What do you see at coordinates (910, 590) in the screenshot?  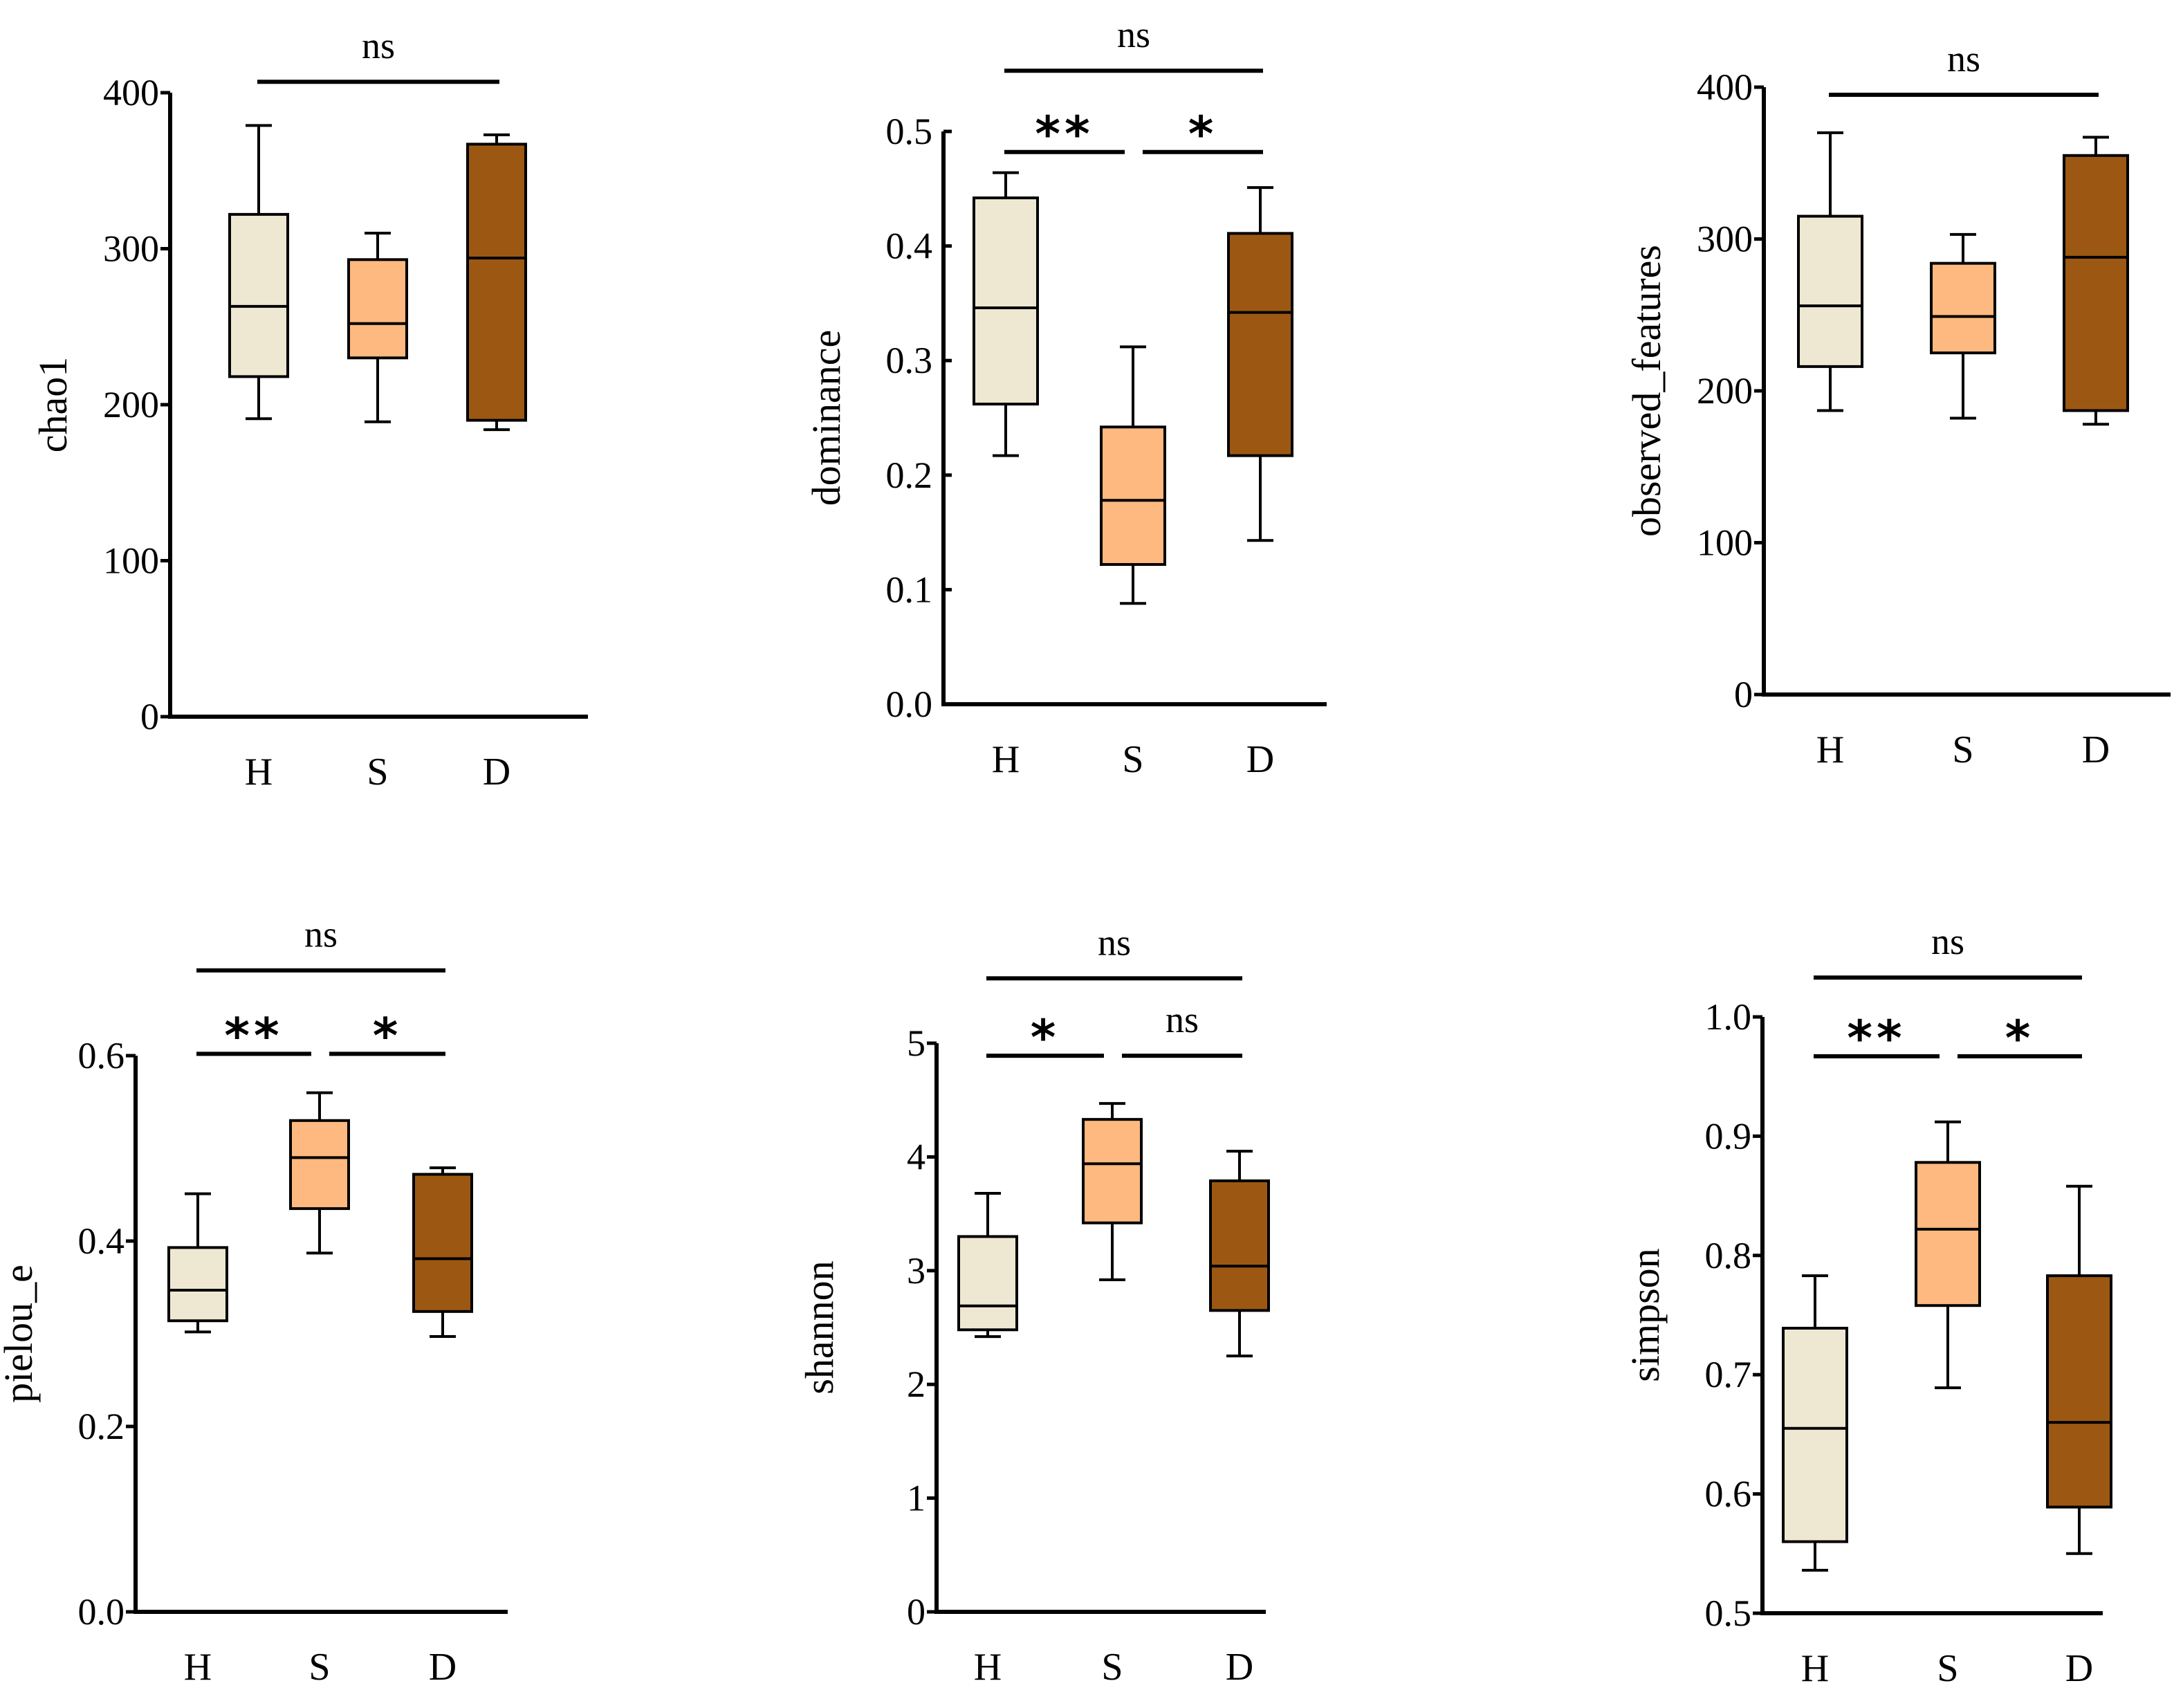 I see `y-tick-label: 0.1` at bounding box center [910, 590].